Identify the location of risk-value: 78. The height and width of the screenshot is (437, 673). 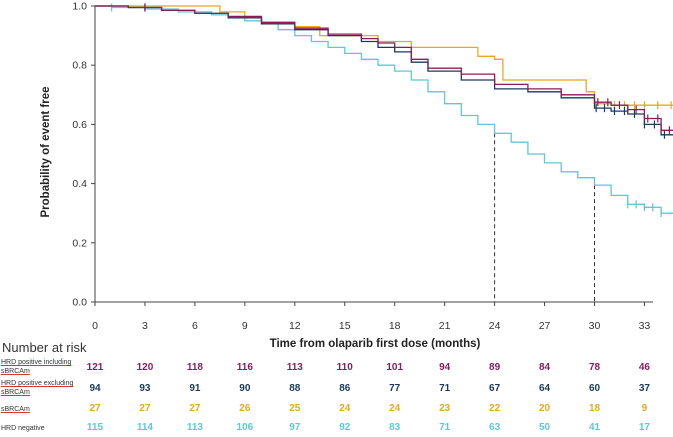
(594, 367).